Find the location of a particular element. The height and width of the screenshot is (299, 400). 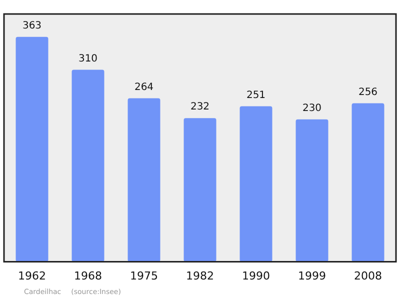

data-label: 256 is located at coordinates (368, 92).